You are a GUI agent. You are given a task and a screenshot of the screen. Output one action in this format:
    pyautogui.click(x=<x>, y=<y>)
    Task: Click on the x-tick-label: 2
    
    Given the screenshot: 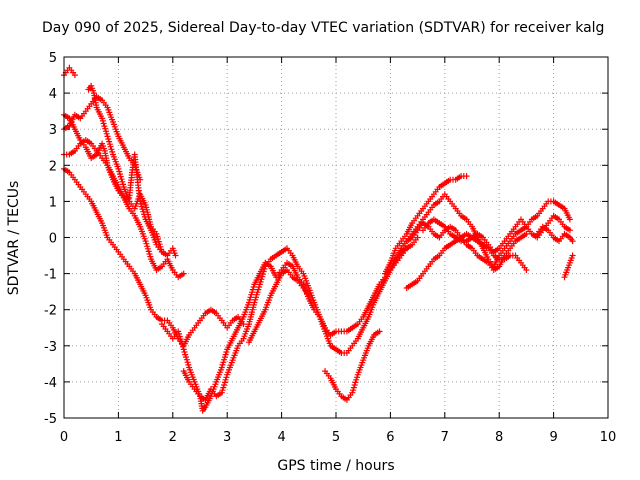 What is the action you would take?
    pyautogui.click(x=173, y=437)
    